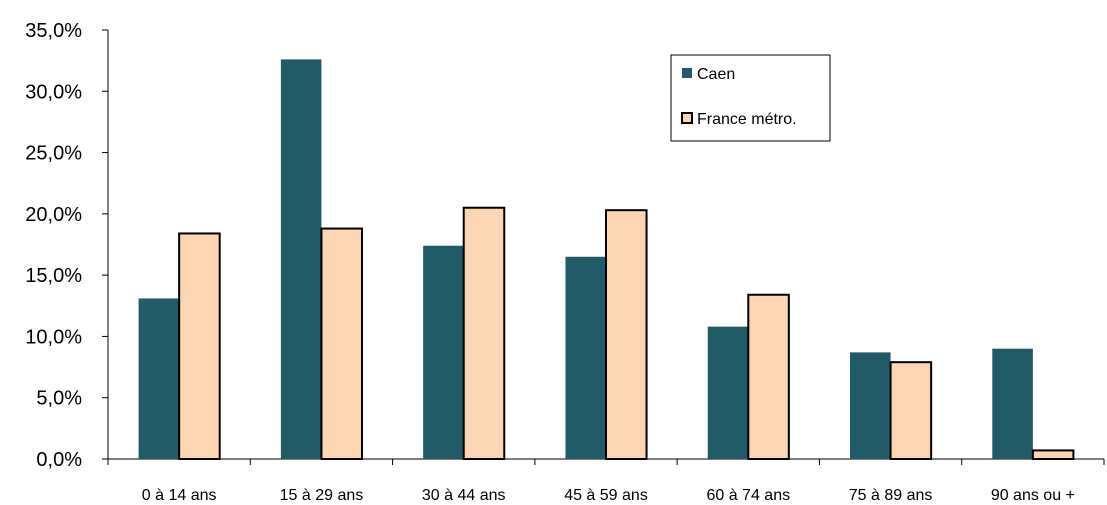  I want to click on x-category-label: 90 ans ou +, so click(1033, 495).